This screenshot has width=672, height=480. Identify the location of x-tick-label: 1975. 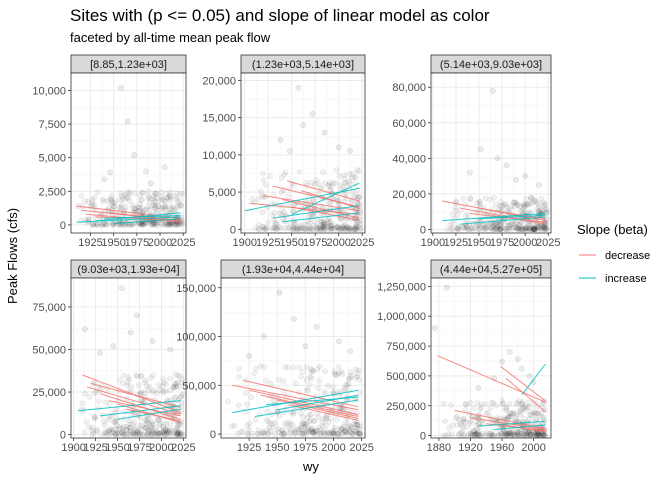
(139, 448).